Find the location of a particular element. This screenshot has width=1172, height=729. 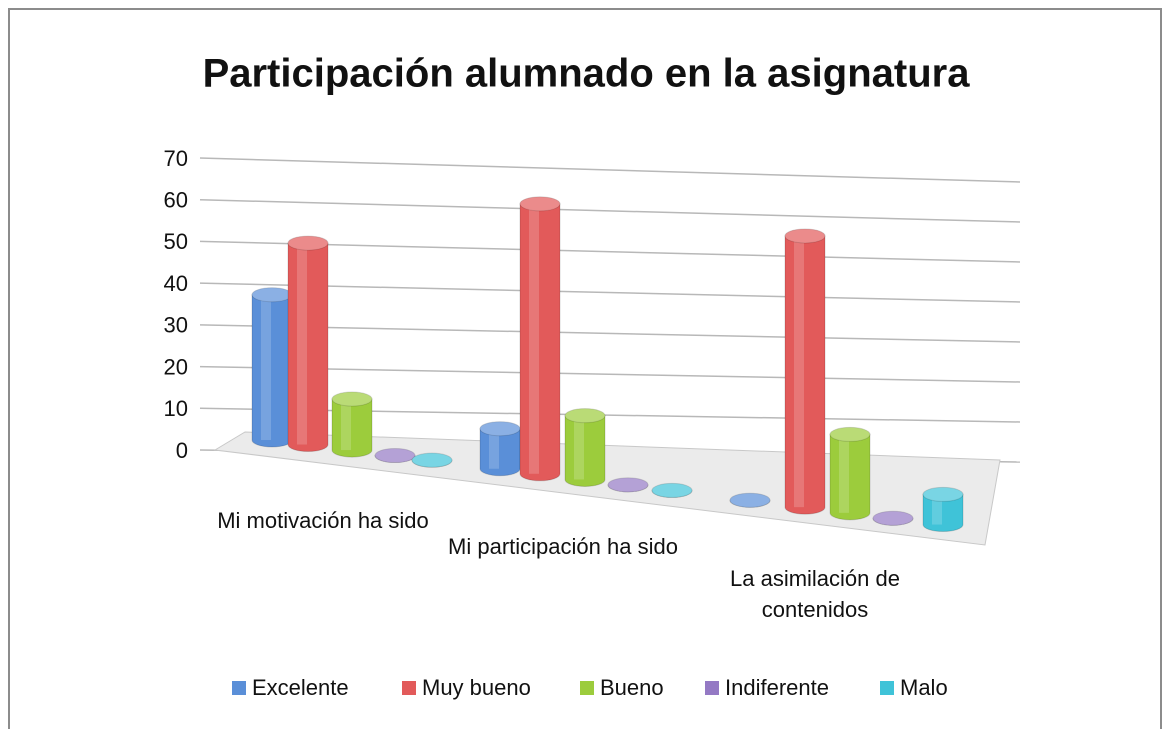

chart-title: Participación alumnado en la asignatura is located at coordinates (587, 74).